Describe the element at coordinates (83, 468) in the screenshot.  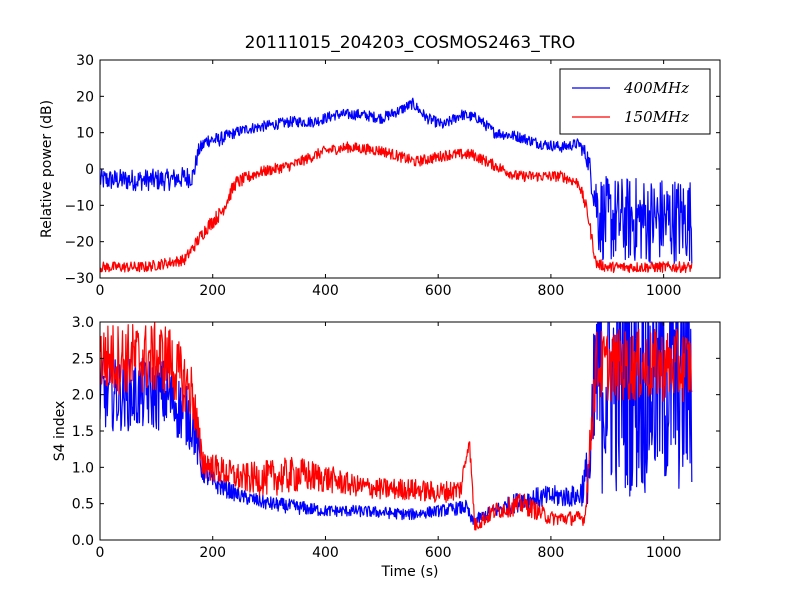
I see `y-tick-label: 1.0` at that location.